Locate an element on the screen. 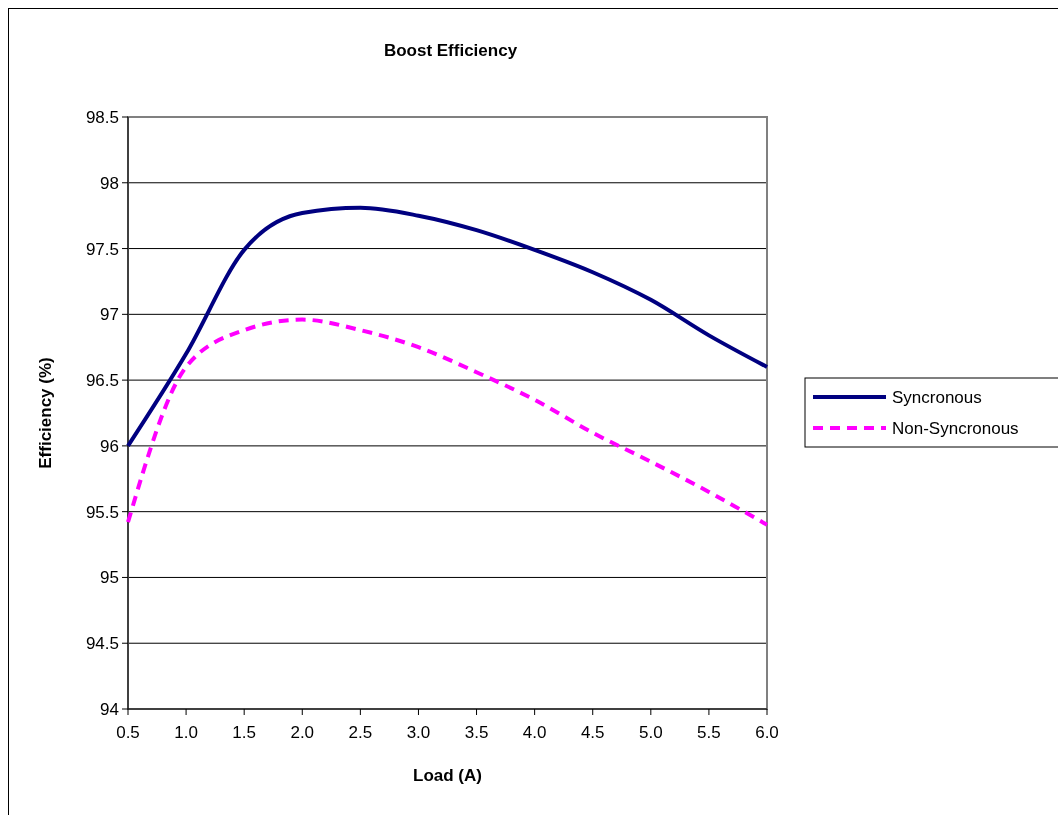  y-tick-label: 98 is located at coordinates (109, 183).